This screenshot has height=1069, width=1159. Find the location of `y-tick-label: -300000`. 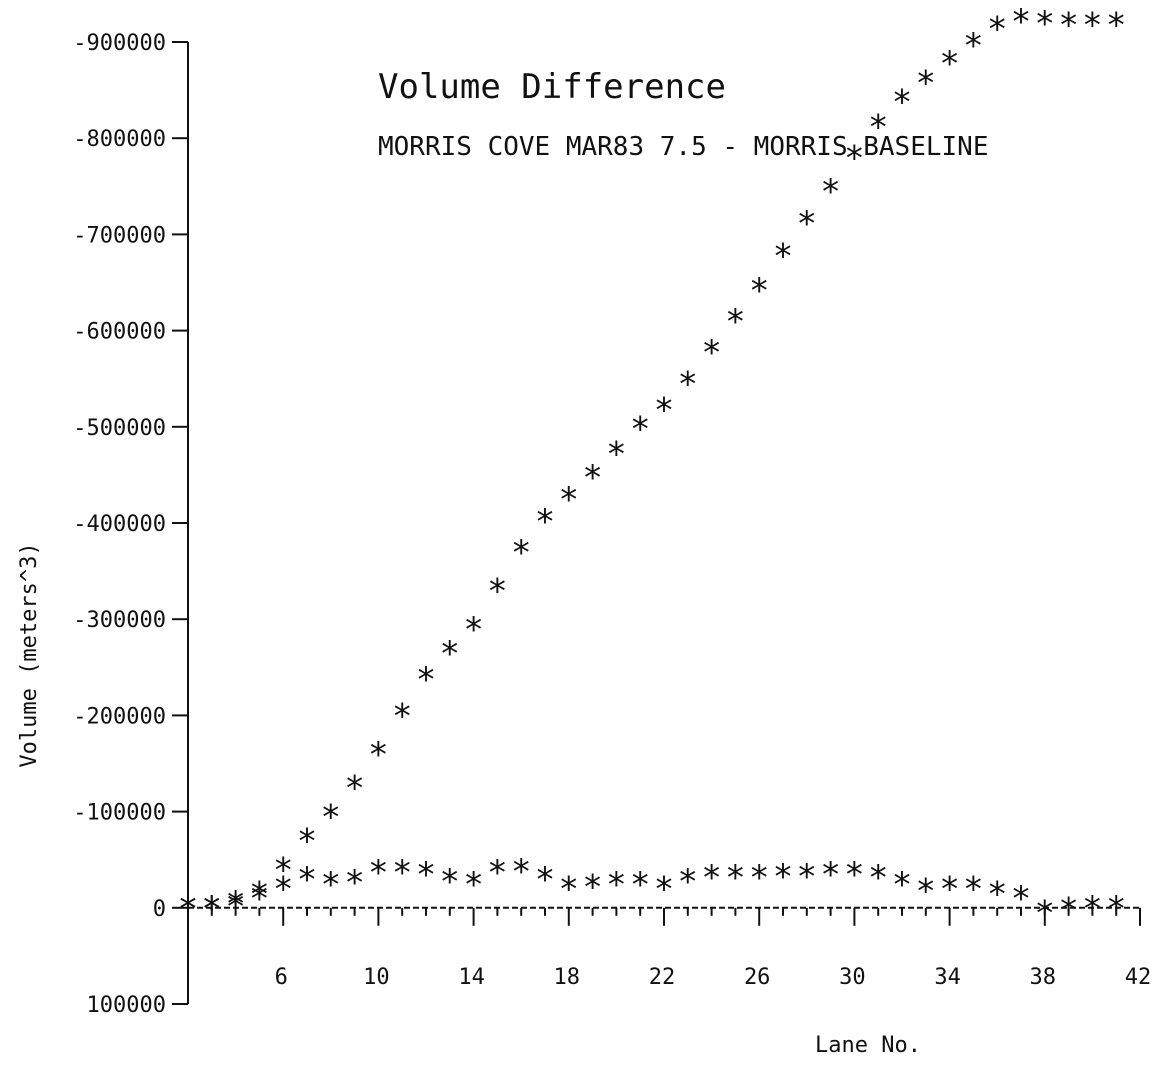

y-tick-label: -300000 is located at coordinates (119, 620).